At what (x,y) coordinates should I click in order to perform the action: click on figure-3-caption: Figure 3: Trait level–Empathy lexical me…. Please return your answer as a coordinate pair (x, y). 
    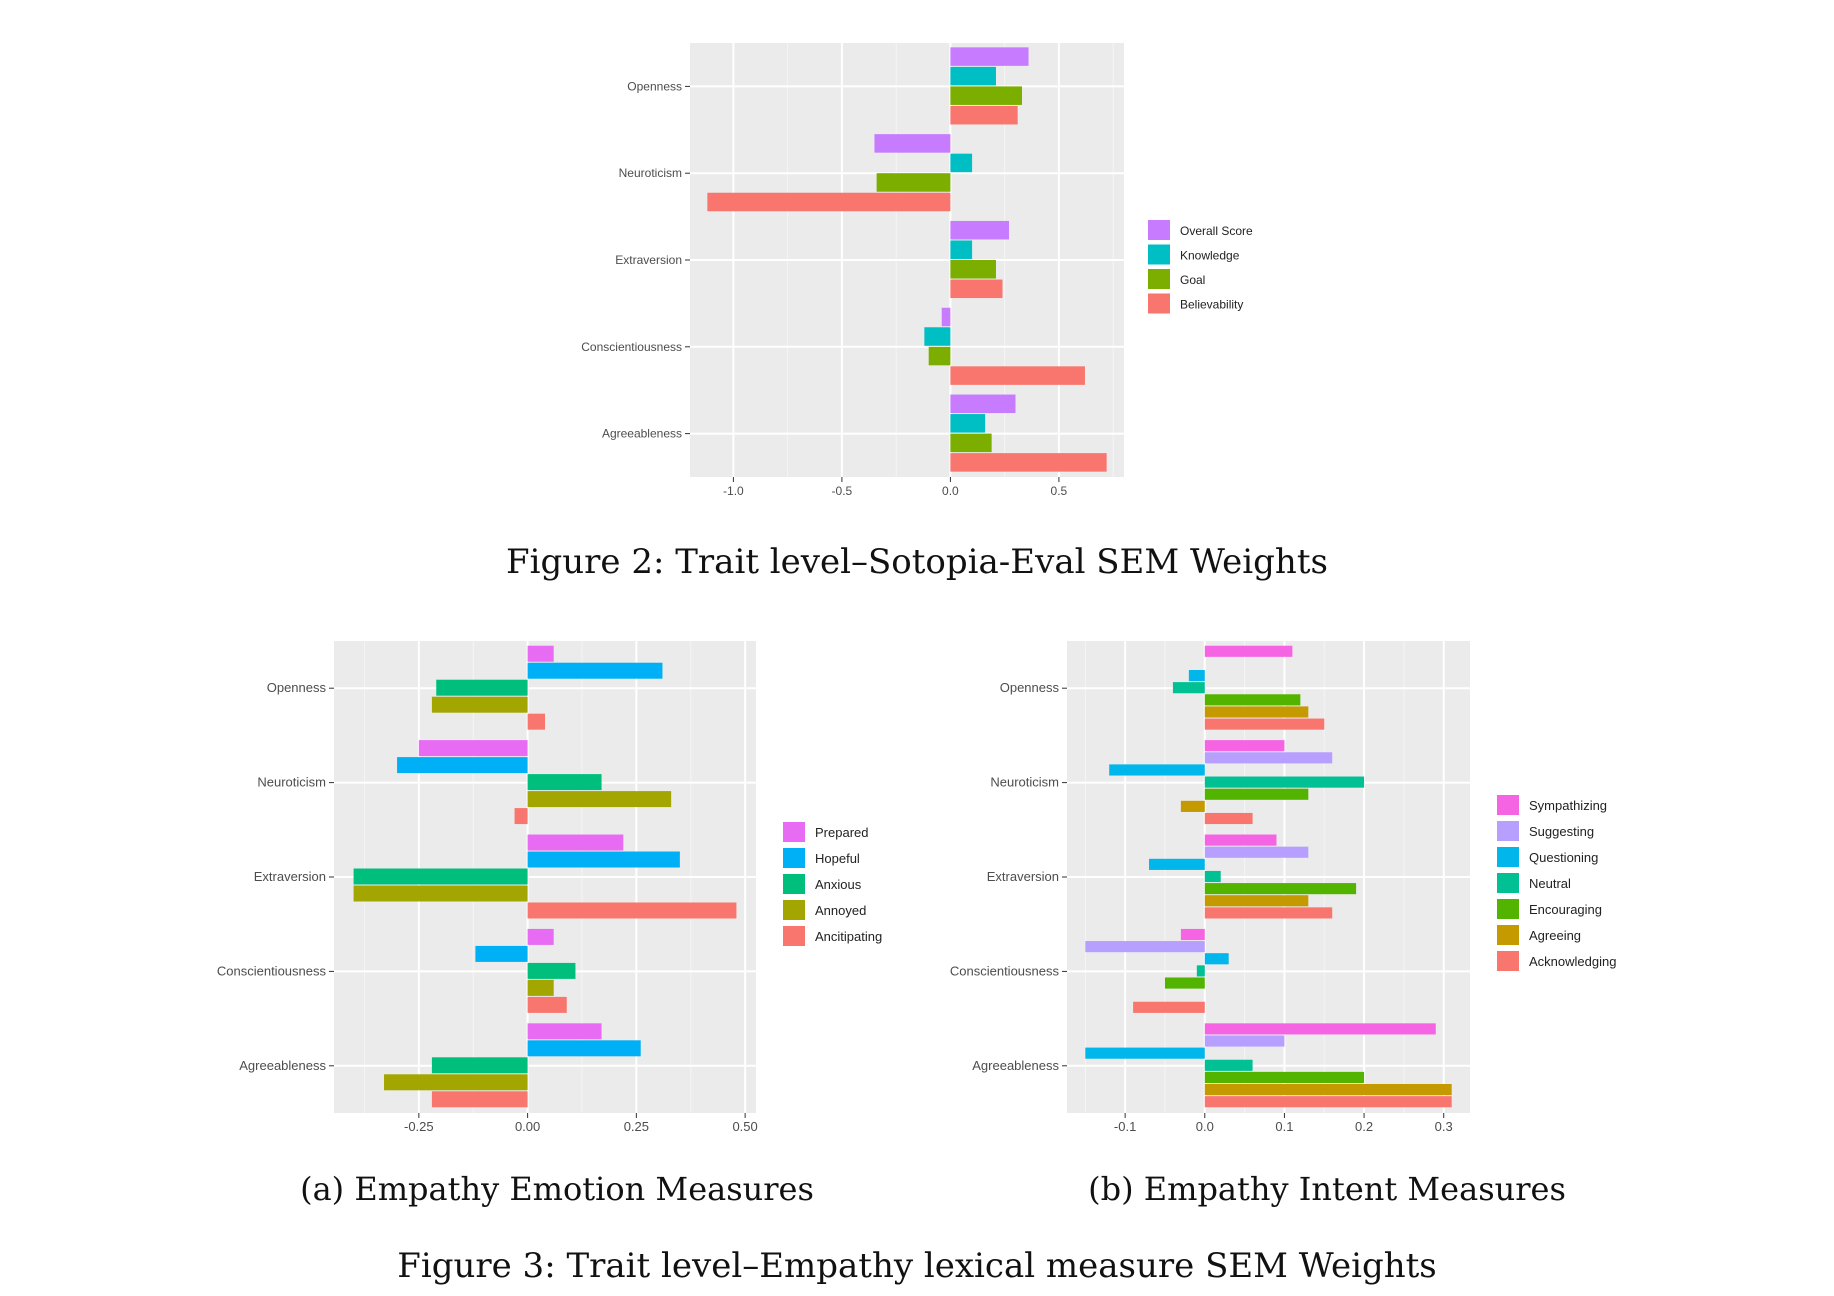
    Looking at the image, I should click on (917, 1266).